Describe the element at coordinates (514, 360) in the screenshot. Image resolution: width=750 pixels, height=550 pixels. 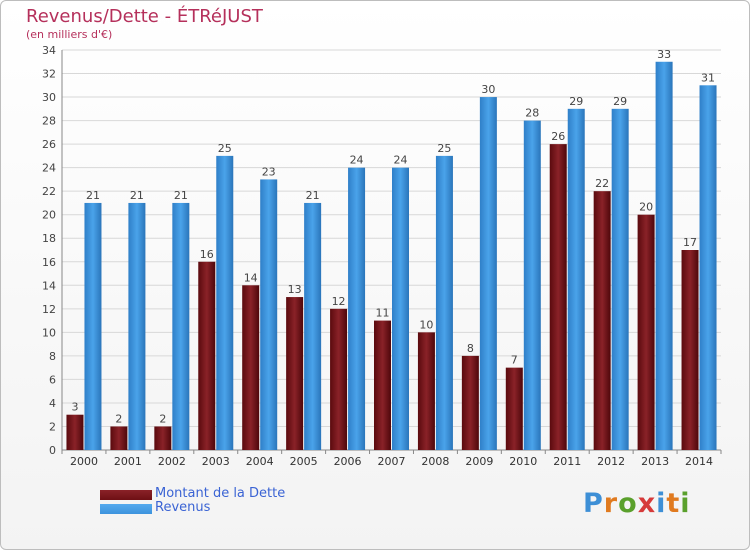
I see `data-label: 7` at that location.